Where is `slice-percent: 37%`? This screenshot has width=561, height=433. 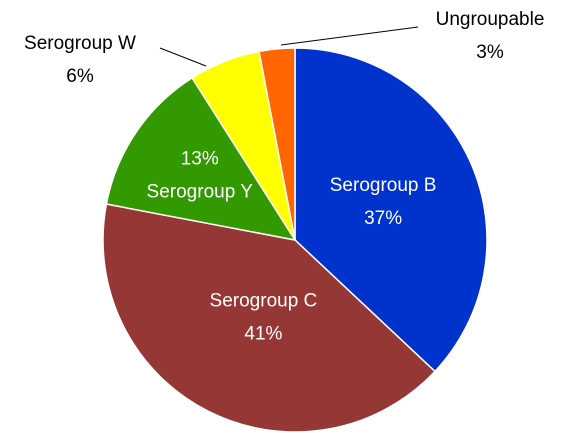
slice-percent: 37% is located at coordinates (383, 218).